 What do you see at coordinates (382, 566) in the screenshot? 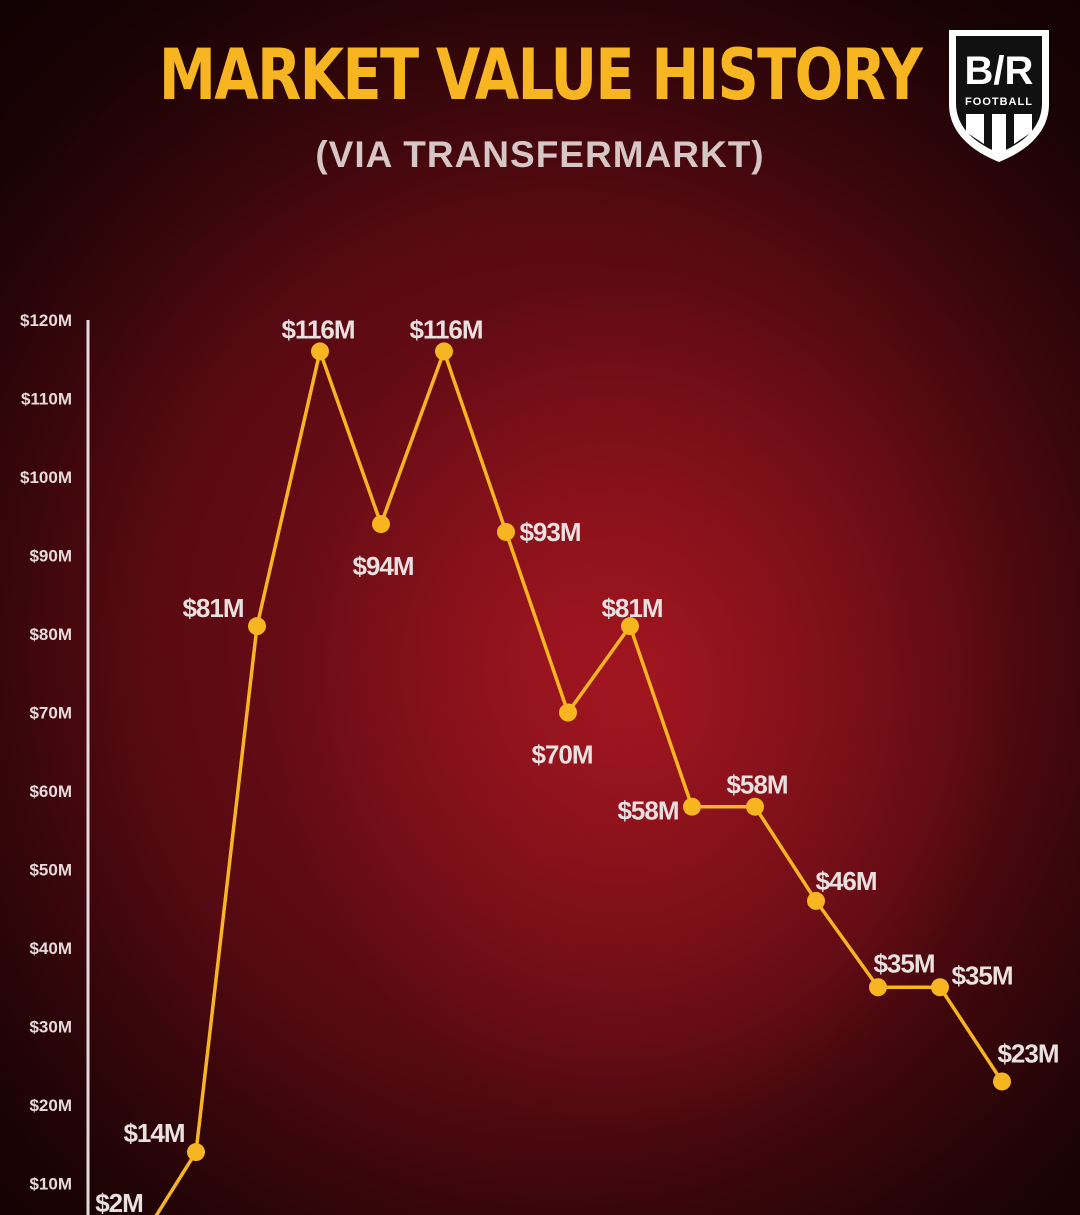
I see `data-label: $94M` at bounding box center [382, 566].